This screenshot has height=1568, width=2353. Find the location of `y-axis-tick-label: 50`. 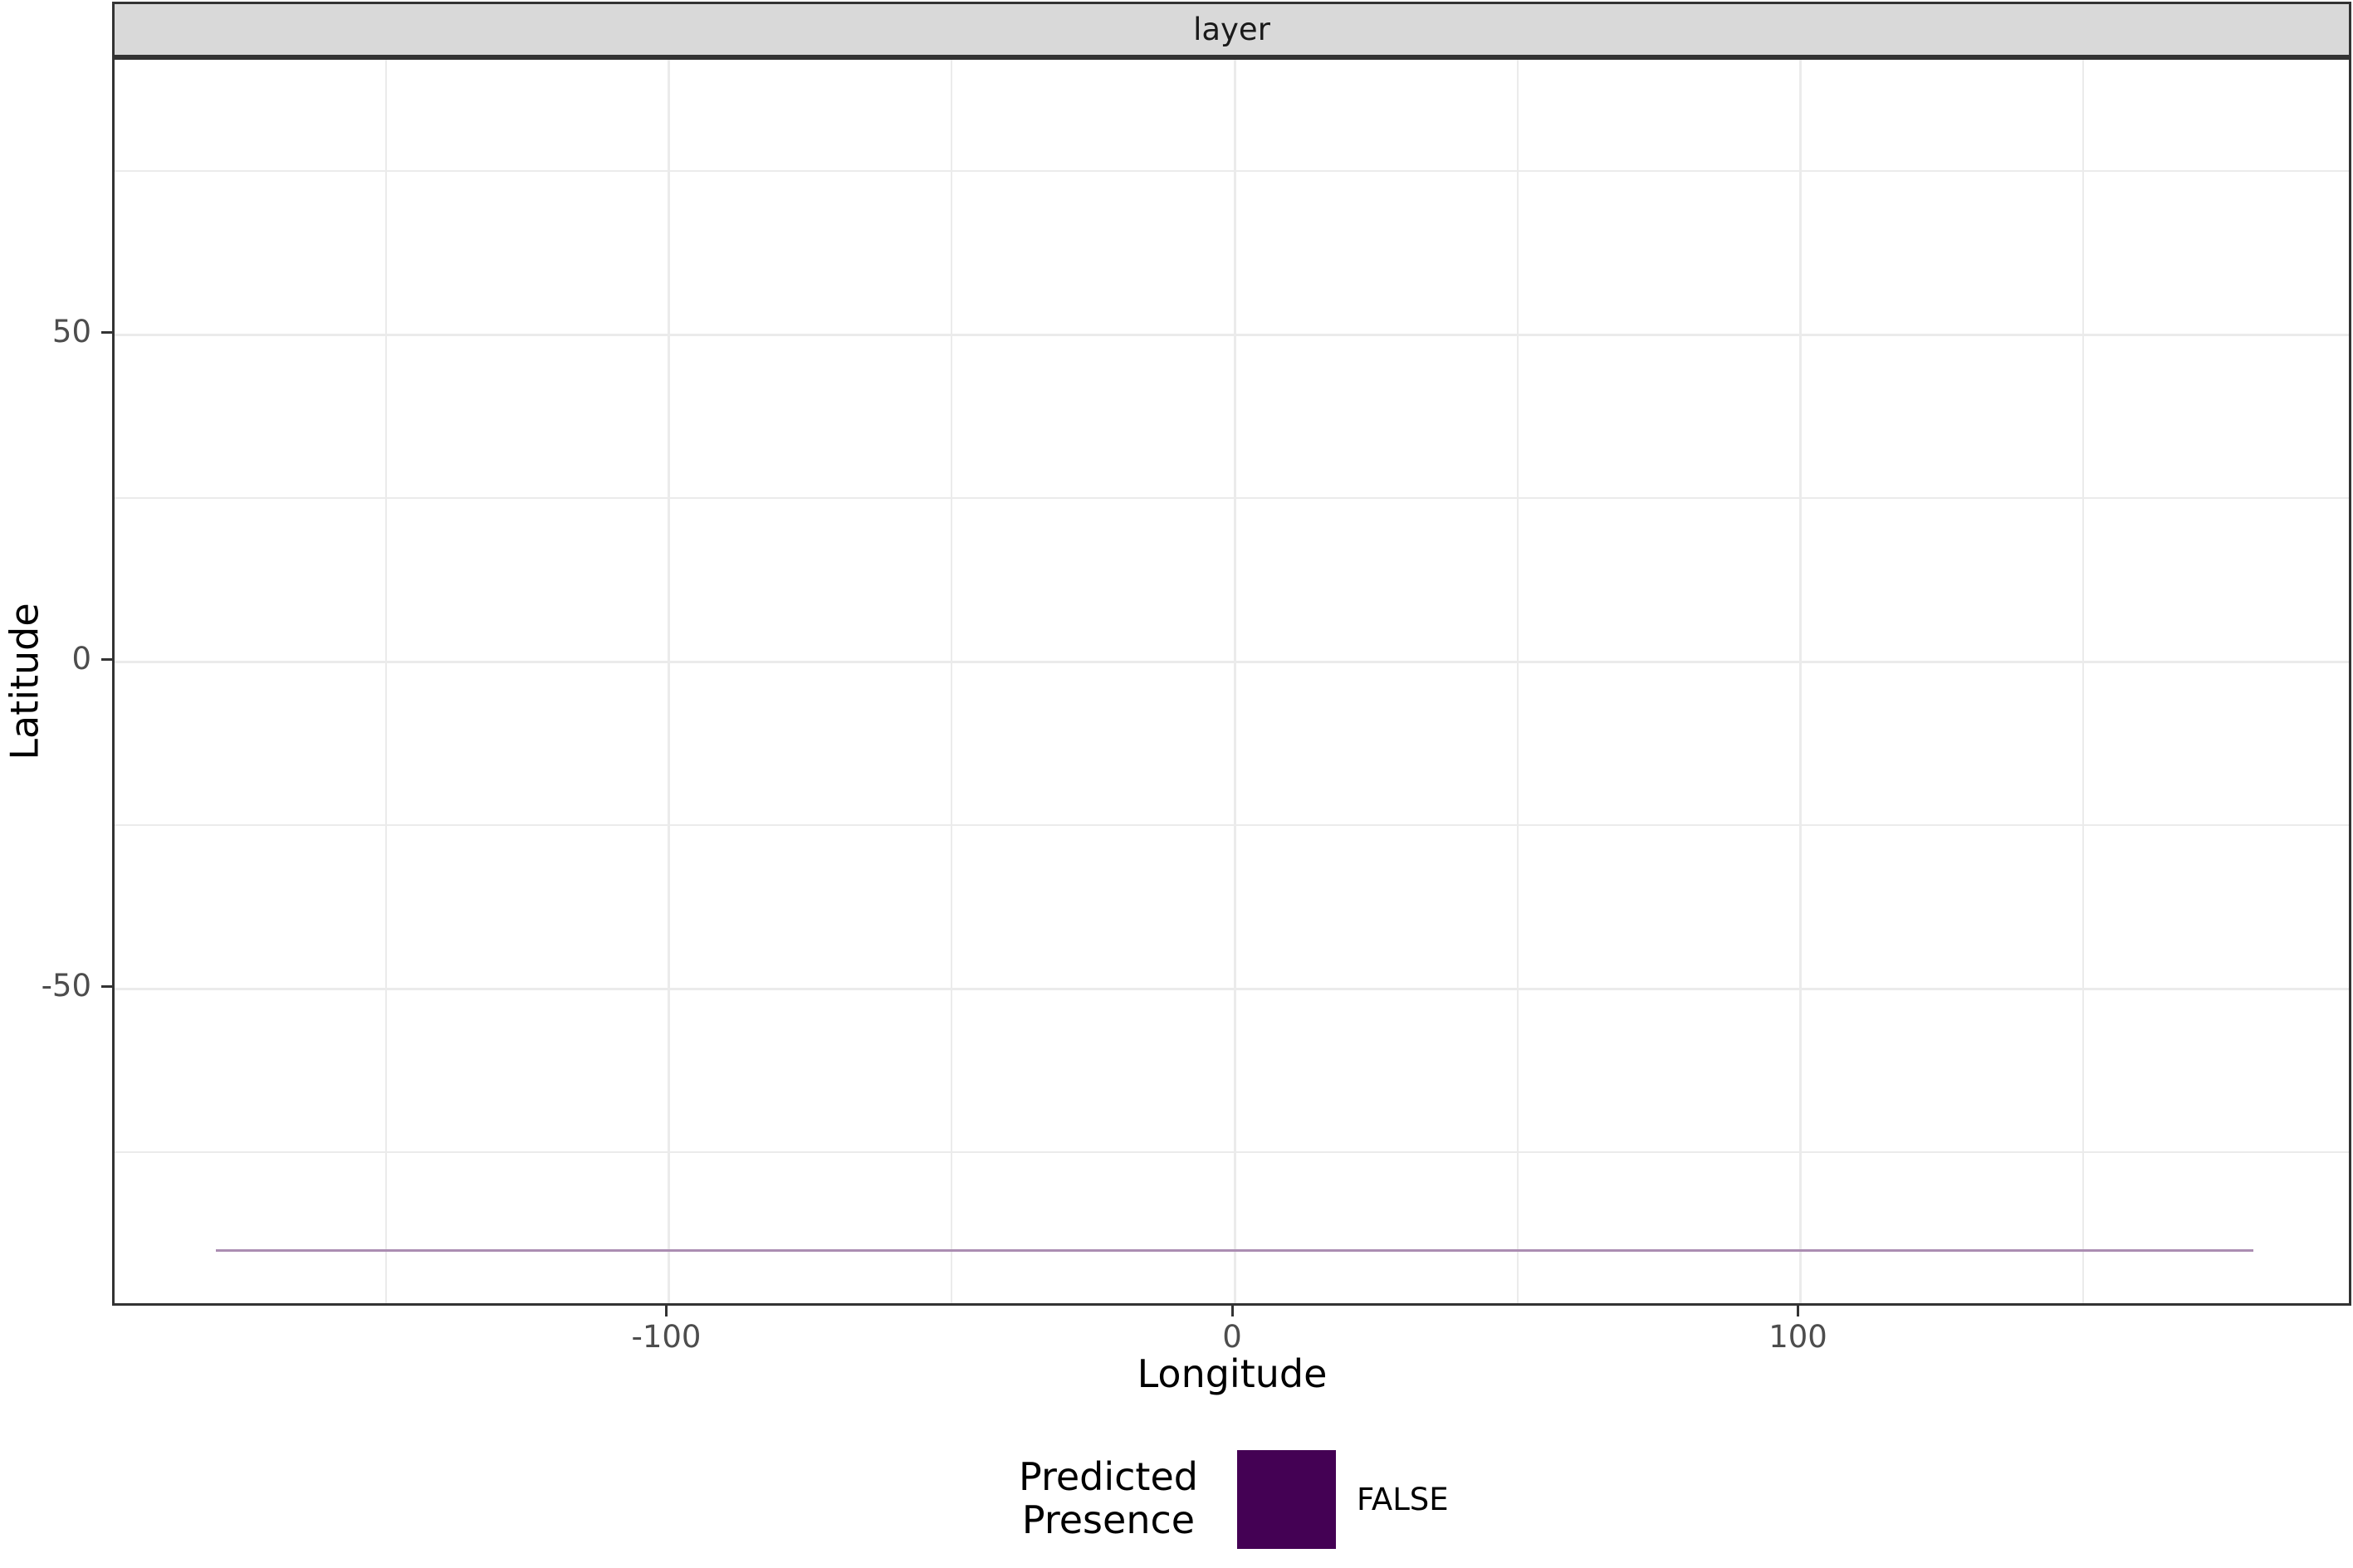

y-axis-tick-label: 50 is located at coordinates (71, 331).